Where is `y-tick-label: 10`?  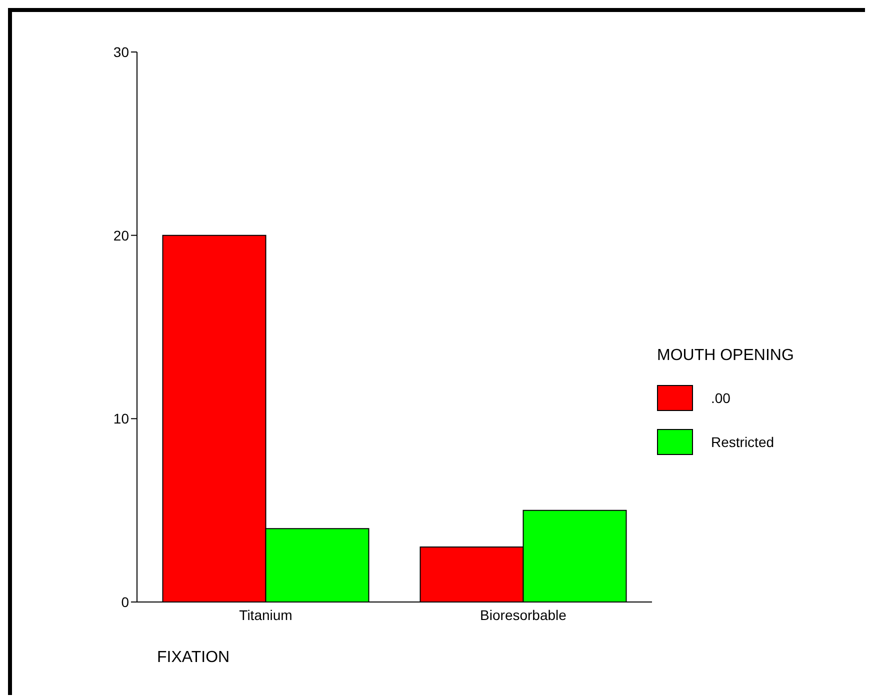
y-tick-label: 10 is located at coordinates (121, 418).